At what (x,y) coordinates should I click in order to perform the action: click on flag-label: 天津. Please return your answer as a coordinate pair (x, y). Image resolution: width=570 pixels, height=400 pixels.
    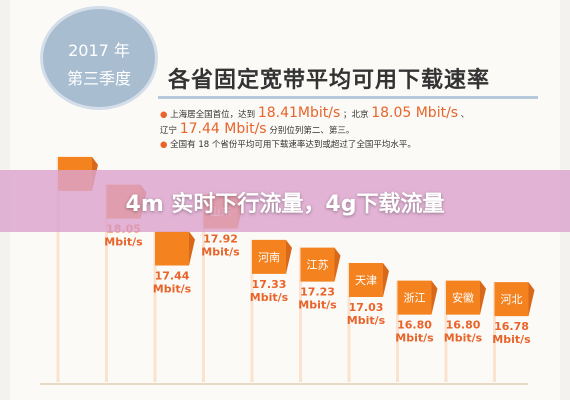
    Looking at the image, I should click on (366, 280).